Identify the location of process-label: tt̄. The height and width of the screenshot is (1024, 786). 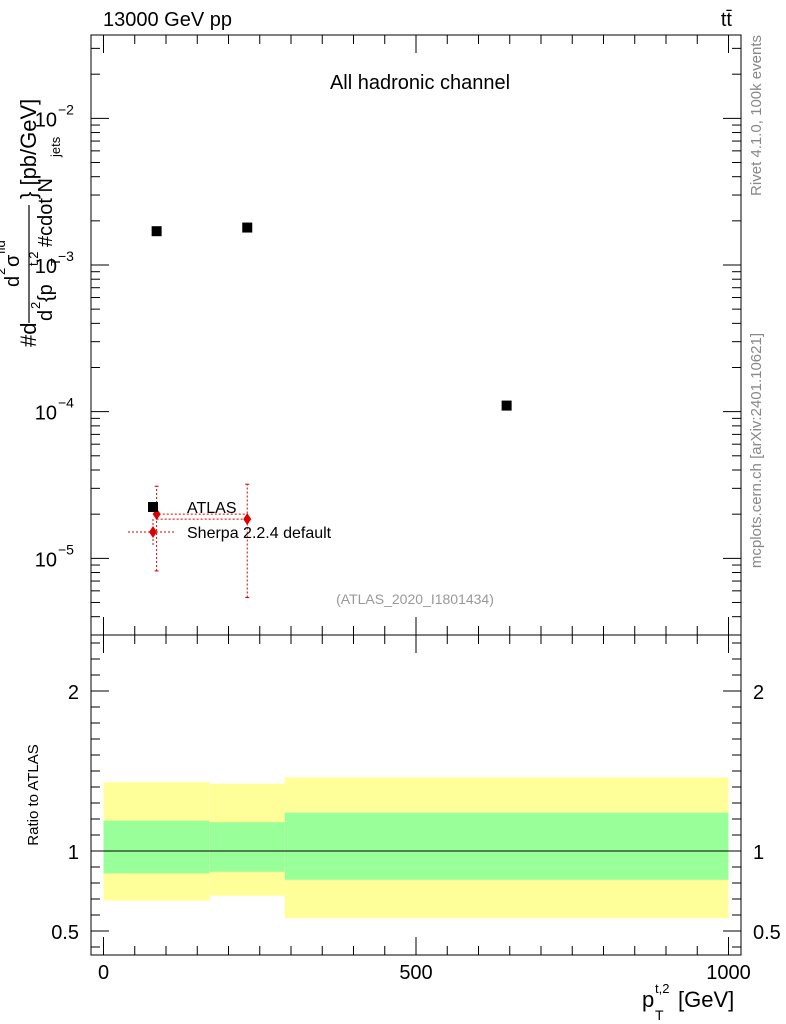
(727, 20).